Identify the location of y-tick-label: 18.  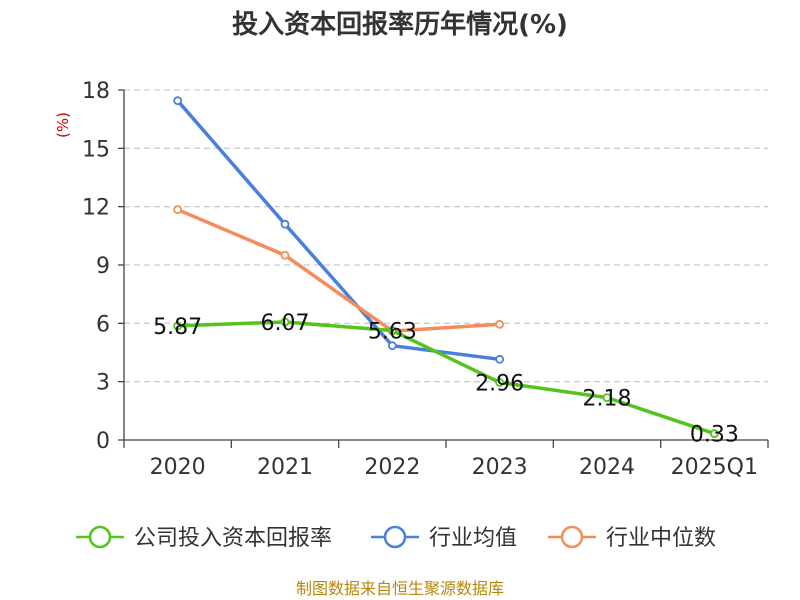
(96, 91).